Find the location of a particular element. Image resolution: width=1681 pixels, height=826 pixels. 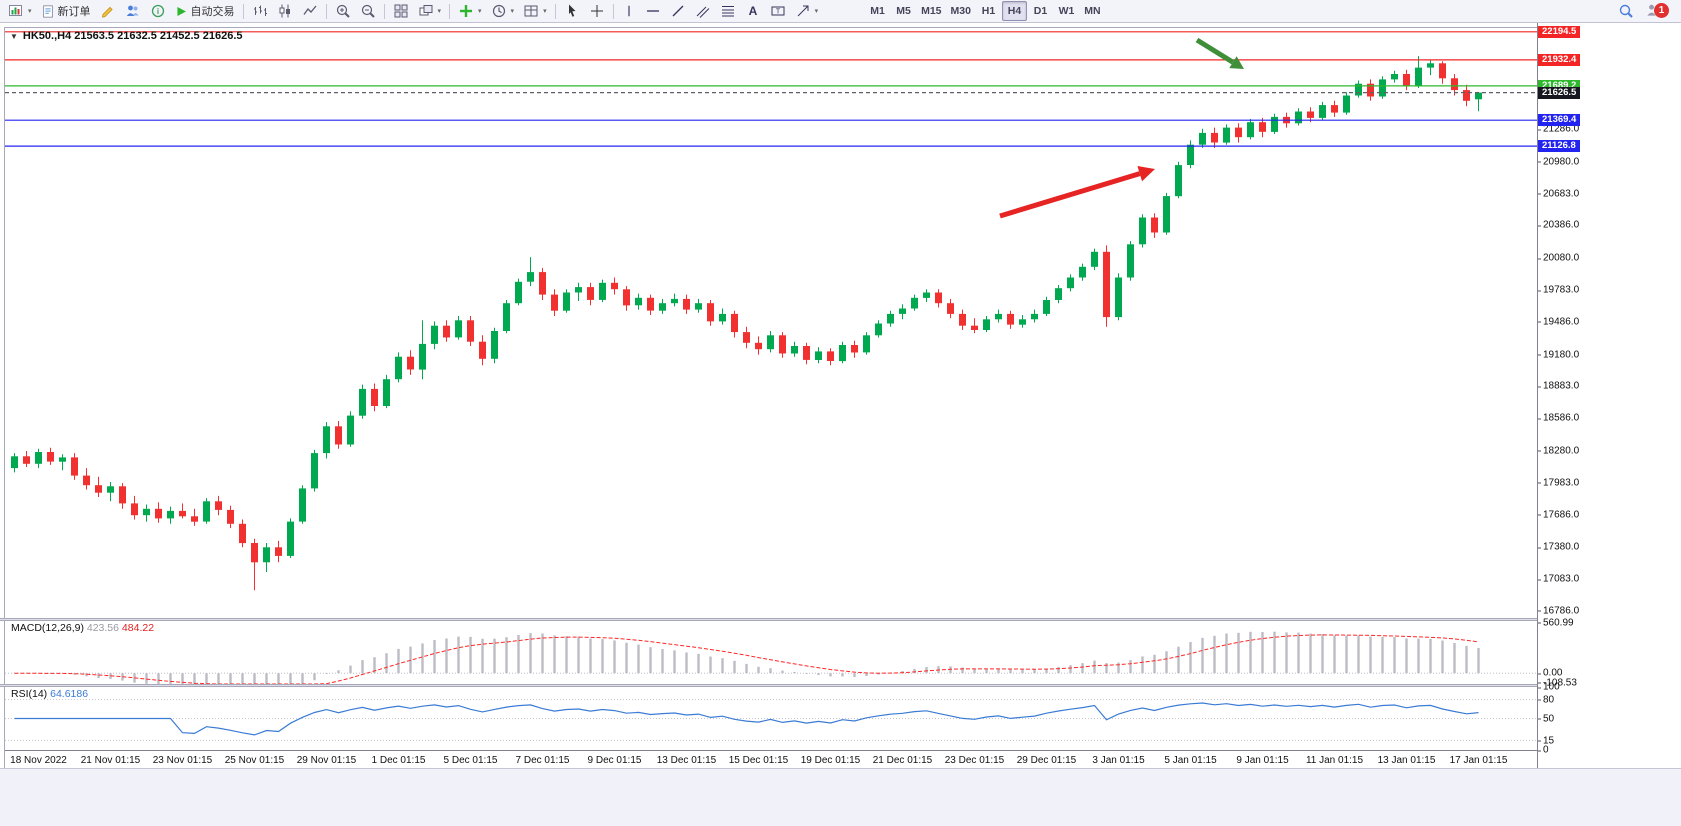

rsi-axis-label: 100 is located at coordinates (1549, 687).